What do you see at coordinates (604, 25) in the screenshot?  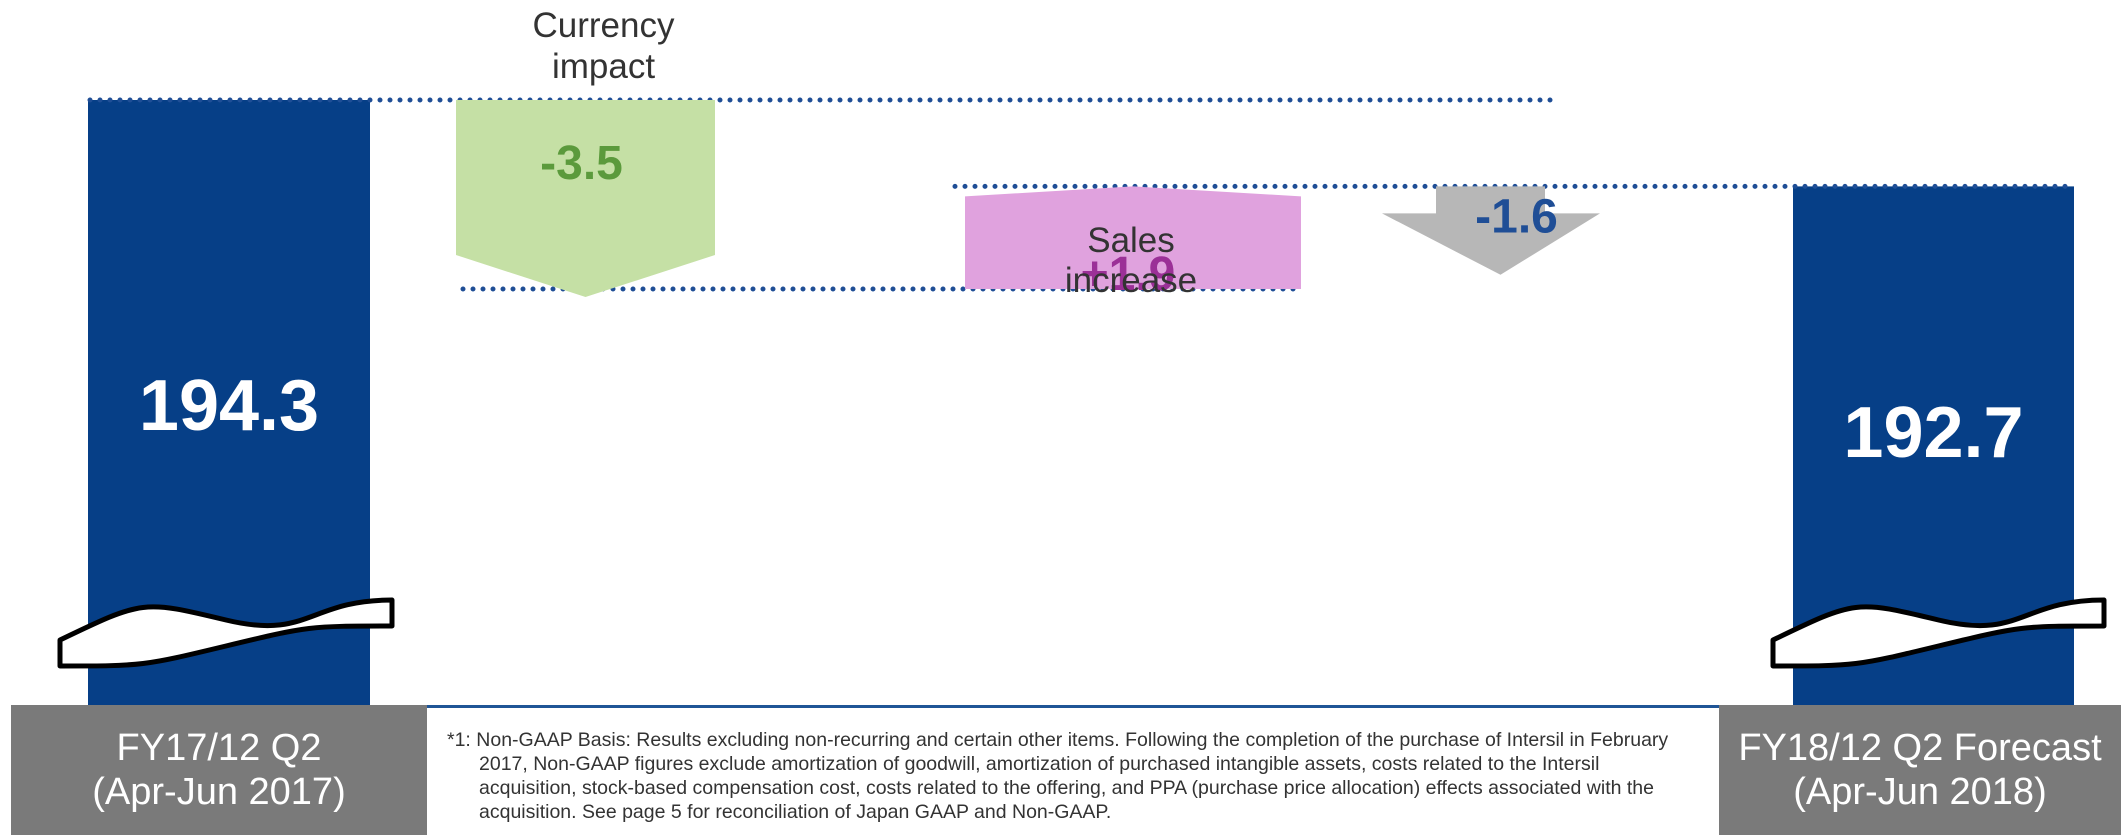 I see `step-1-label-line1: Currency` at bounding box center [604, 25].